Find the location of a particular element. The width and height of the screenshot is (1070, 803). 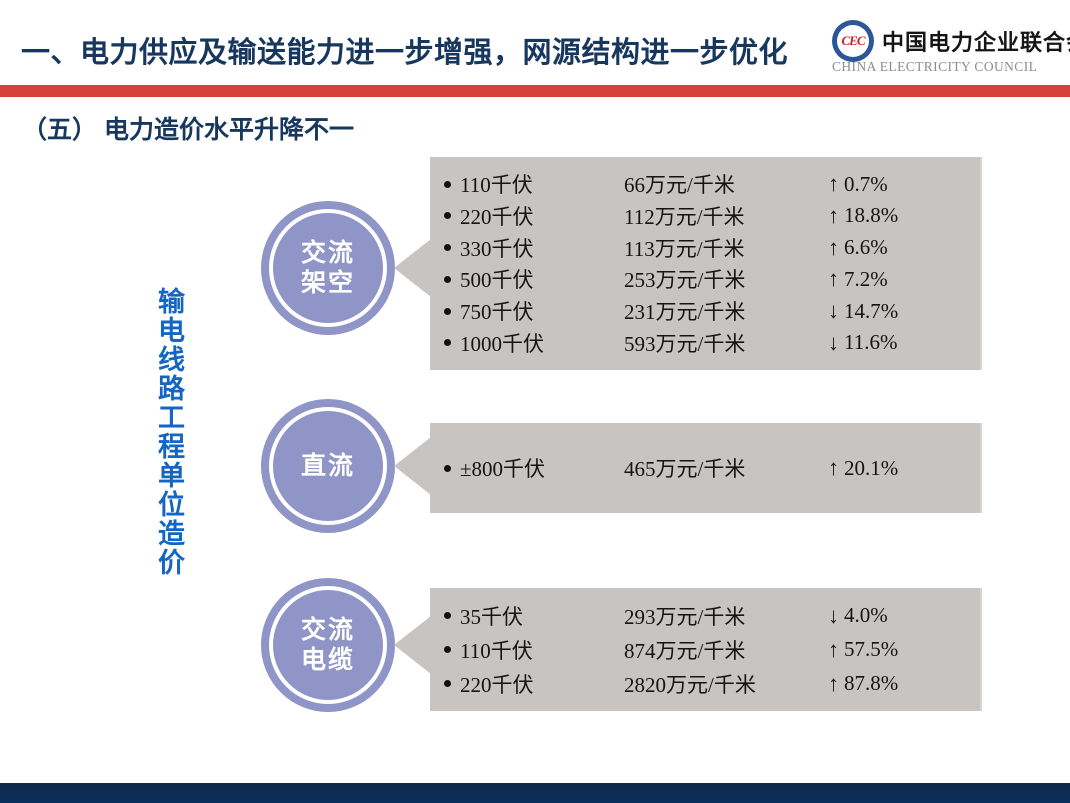

table-row: 750千伏 231万元/千米 ↓ 14.7% is located at coordinates (706, 311).